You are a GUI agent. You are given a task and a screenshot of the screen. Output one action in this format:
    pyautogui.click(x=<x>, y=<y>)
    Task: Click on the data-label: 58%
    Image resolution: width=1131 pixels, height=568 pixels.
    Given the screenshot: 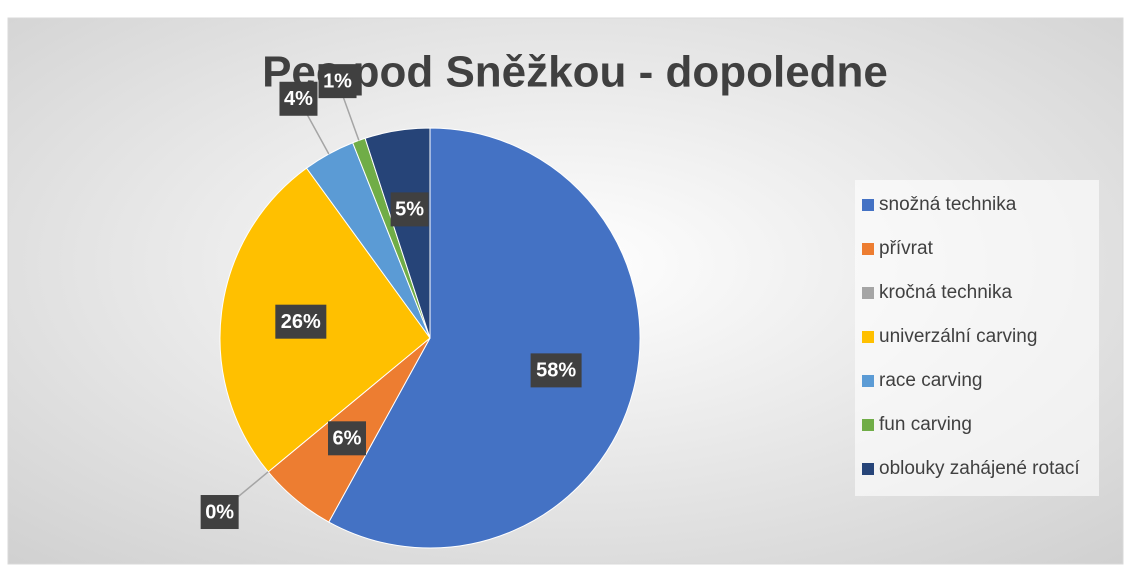 What is the action you would take?
    pyautogui.click(x=556, y=371)
    